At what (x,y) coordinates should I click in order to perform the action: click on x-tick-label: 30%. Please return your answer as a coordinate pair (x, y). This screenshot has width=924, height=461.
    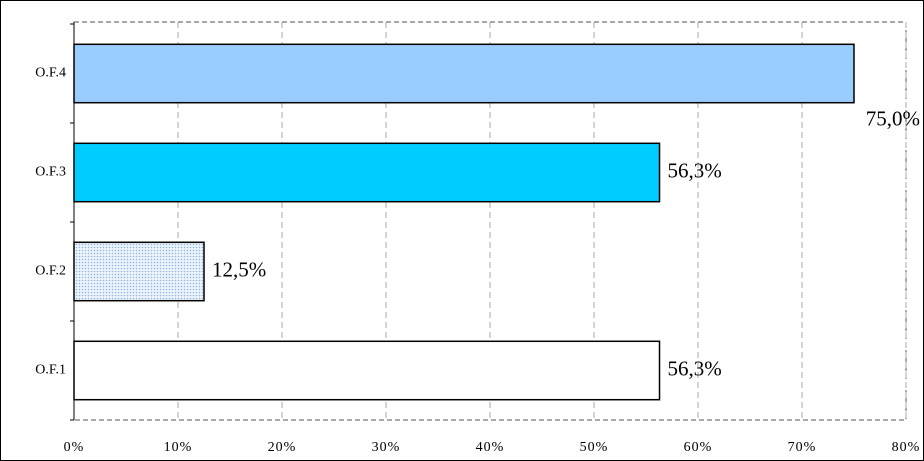
    Looking at the image, I should click on (386, 447).